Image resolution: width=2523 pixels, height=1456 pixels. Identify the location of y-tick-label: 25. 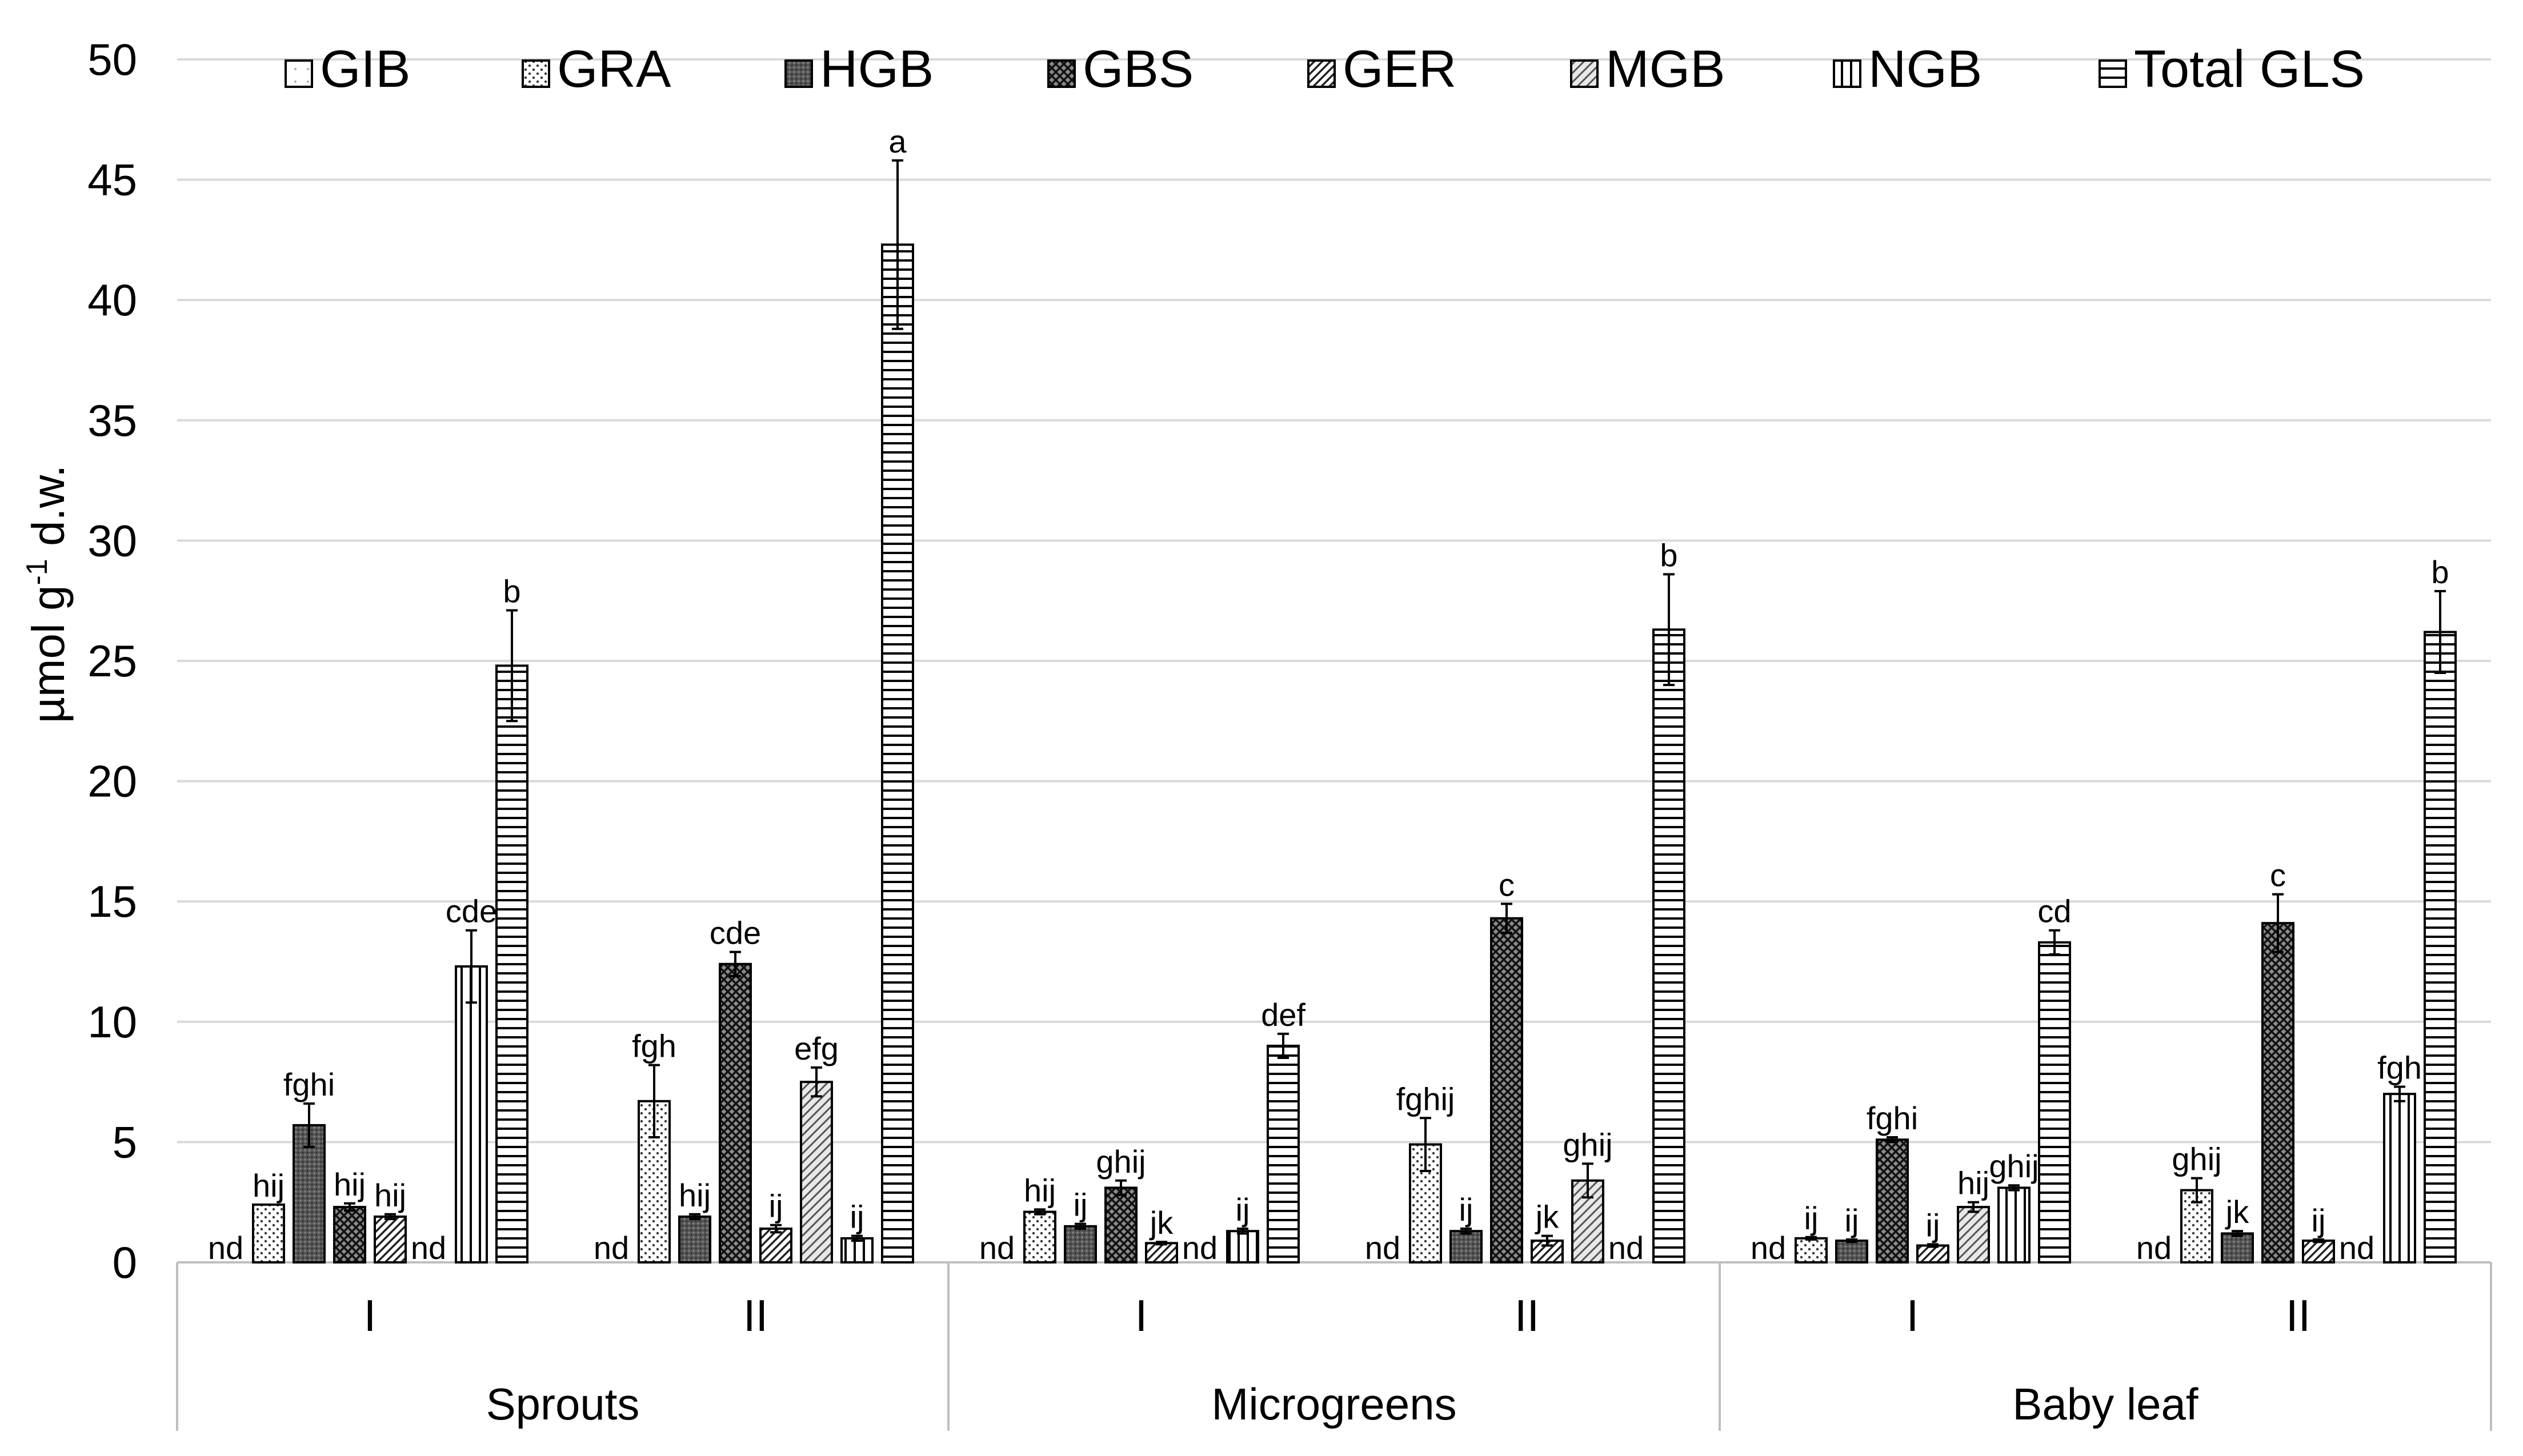
(112, 661).